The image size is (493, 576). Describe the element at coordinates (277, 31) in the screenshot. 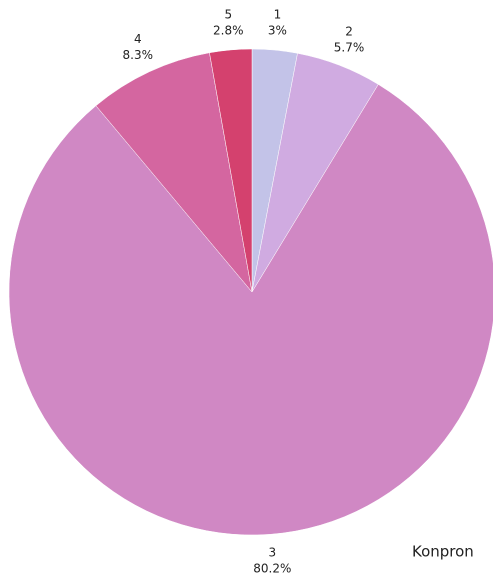

I see `slice-value-label: 3%` at that location.